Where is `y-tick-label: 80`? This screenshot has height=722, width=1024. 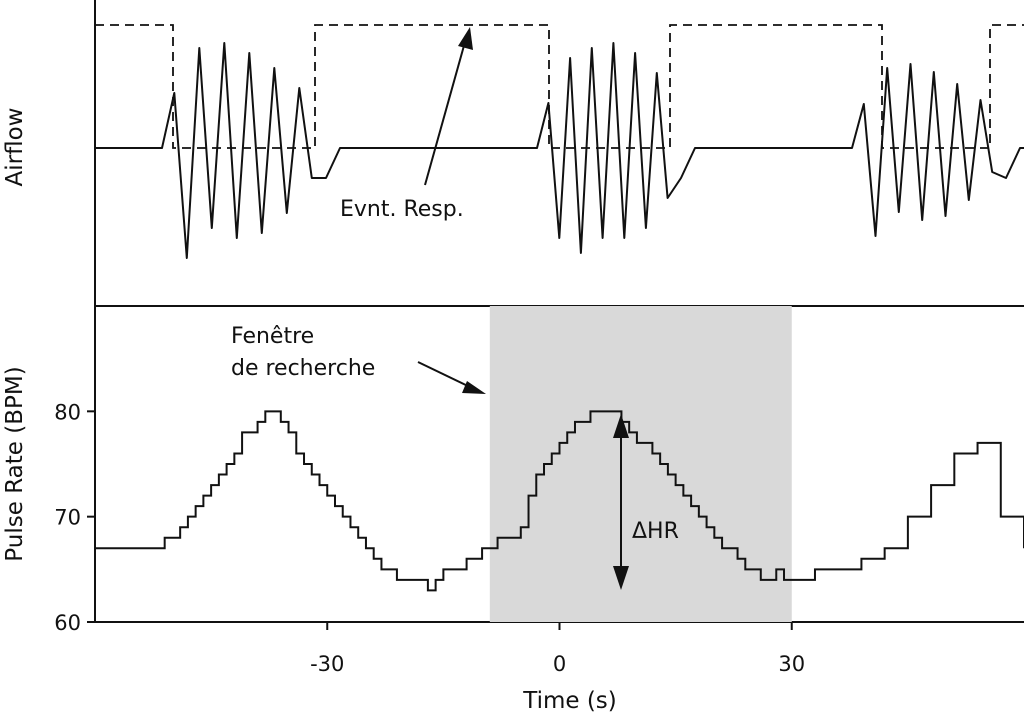 y-tick-label: 80 is located at coordinates (67, 412).